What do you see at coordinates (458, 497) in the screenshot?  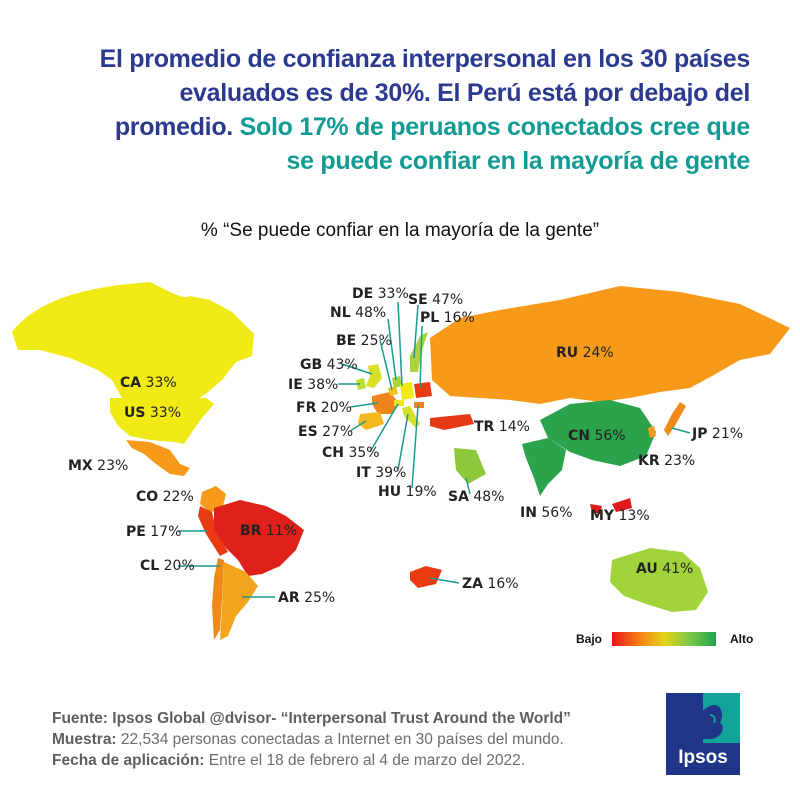 I see `label-code: SA` at bounding box center [458, 497].